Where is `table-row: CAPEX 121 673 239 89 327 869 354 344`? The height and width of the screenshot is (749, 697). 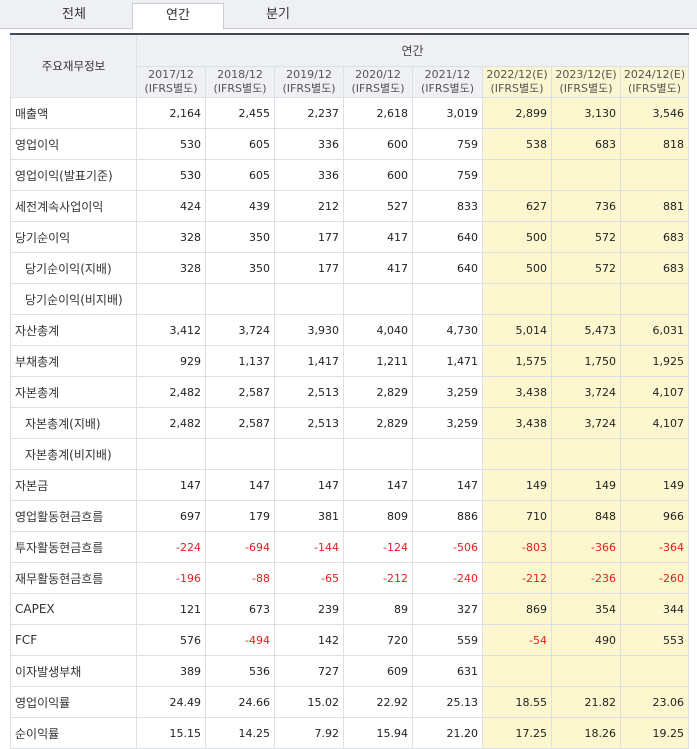 table-row: CAPEX 121 673 239 89 327 869 354 344 is located at coordinates (349, 609).